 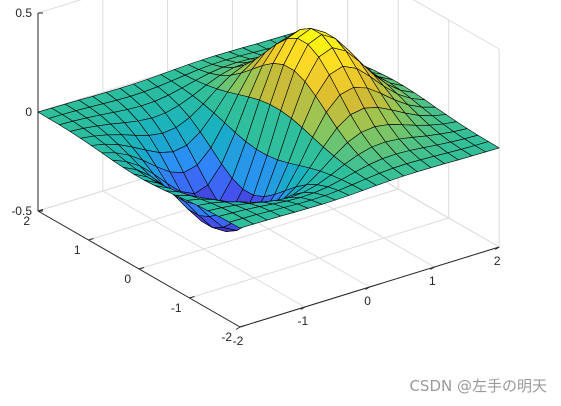 I want to click on y-tick-label: -1, so click(x=176, y=308).